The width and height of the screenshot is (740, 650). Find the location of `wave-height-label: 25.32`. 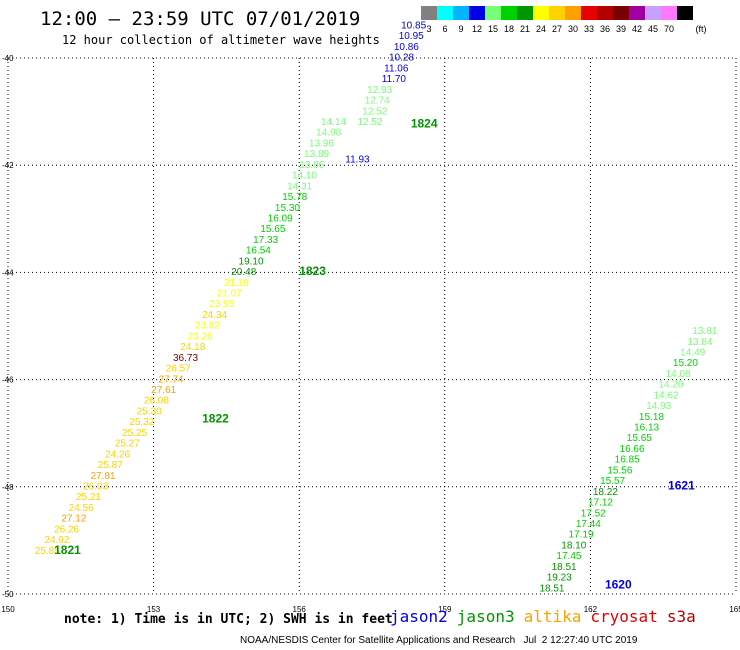

wave-height-label: 25.32 is located at coordinates (141, 422).